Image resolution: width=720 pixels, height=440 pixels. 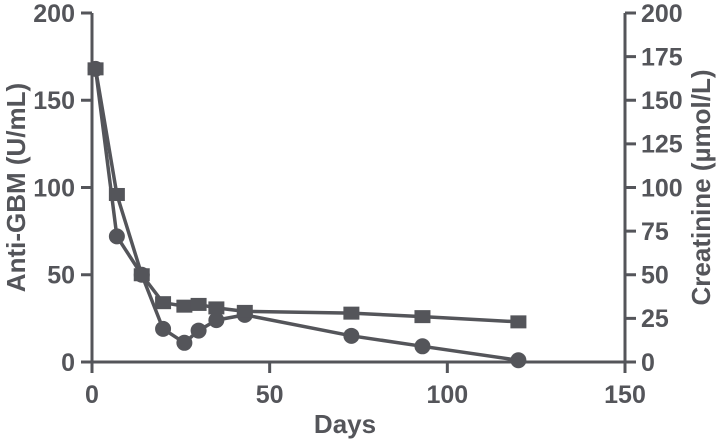 I want to click on x-axis-title: Days, so click(x=345, y=424).